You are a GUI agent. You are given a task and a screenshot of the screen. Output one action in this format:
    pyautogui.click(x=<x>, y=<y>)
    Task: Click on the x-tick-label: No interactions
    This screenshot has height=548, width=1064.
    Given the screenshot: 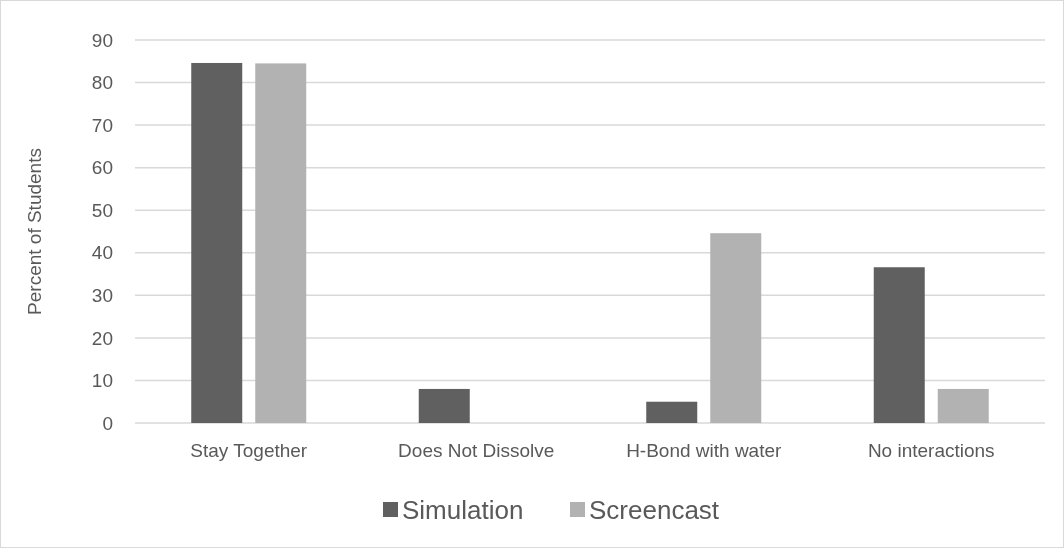 What is the action you would take?
    pyautogui.click(x=931, y=450)
    